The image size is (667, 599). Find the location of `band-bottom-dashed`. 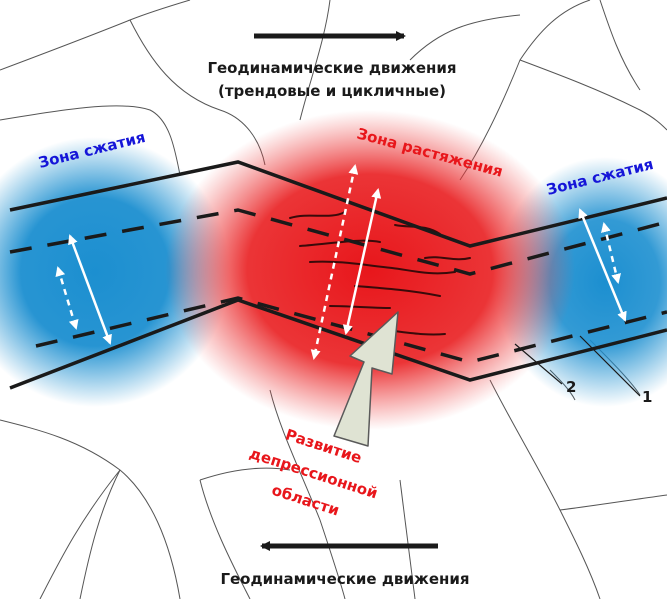

band-bottom-dashed is located at coordinates (351, 330).